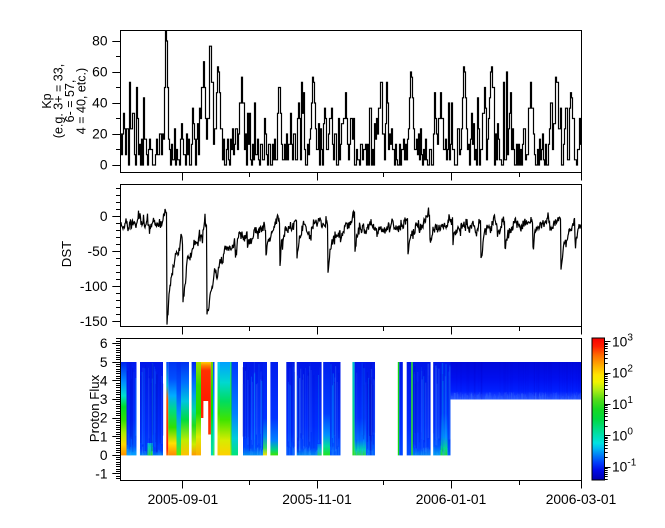 This screenshot has height=528, width=665. What do you see at coordinates (70, 101) in the screenshot?
I see `svg-text: 6- = 57,` at bounding box center [70, 101].